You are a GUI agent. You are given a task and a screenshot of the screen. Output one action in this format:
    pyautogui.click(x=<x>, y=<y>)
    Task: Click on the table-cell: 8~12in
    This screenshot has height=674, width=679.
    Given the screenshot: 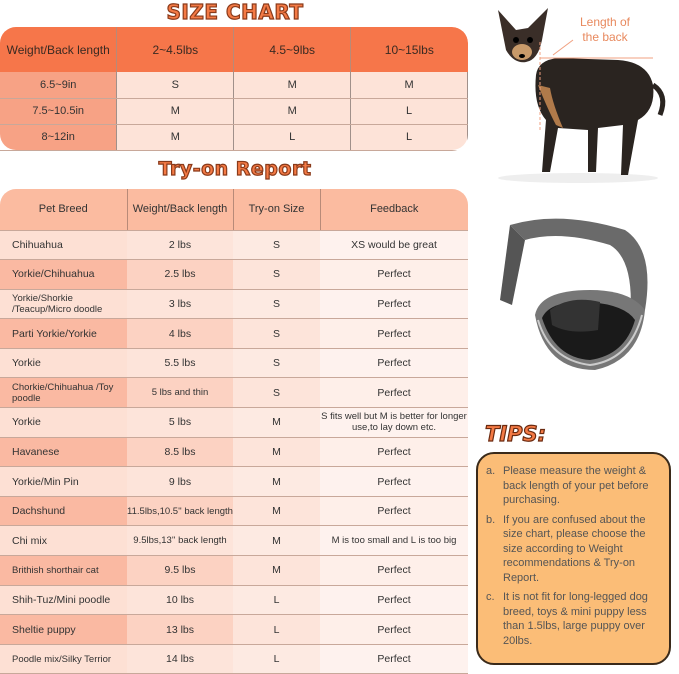 What is the action you would take?
    pyautogui.click(x=59, y=137)
    